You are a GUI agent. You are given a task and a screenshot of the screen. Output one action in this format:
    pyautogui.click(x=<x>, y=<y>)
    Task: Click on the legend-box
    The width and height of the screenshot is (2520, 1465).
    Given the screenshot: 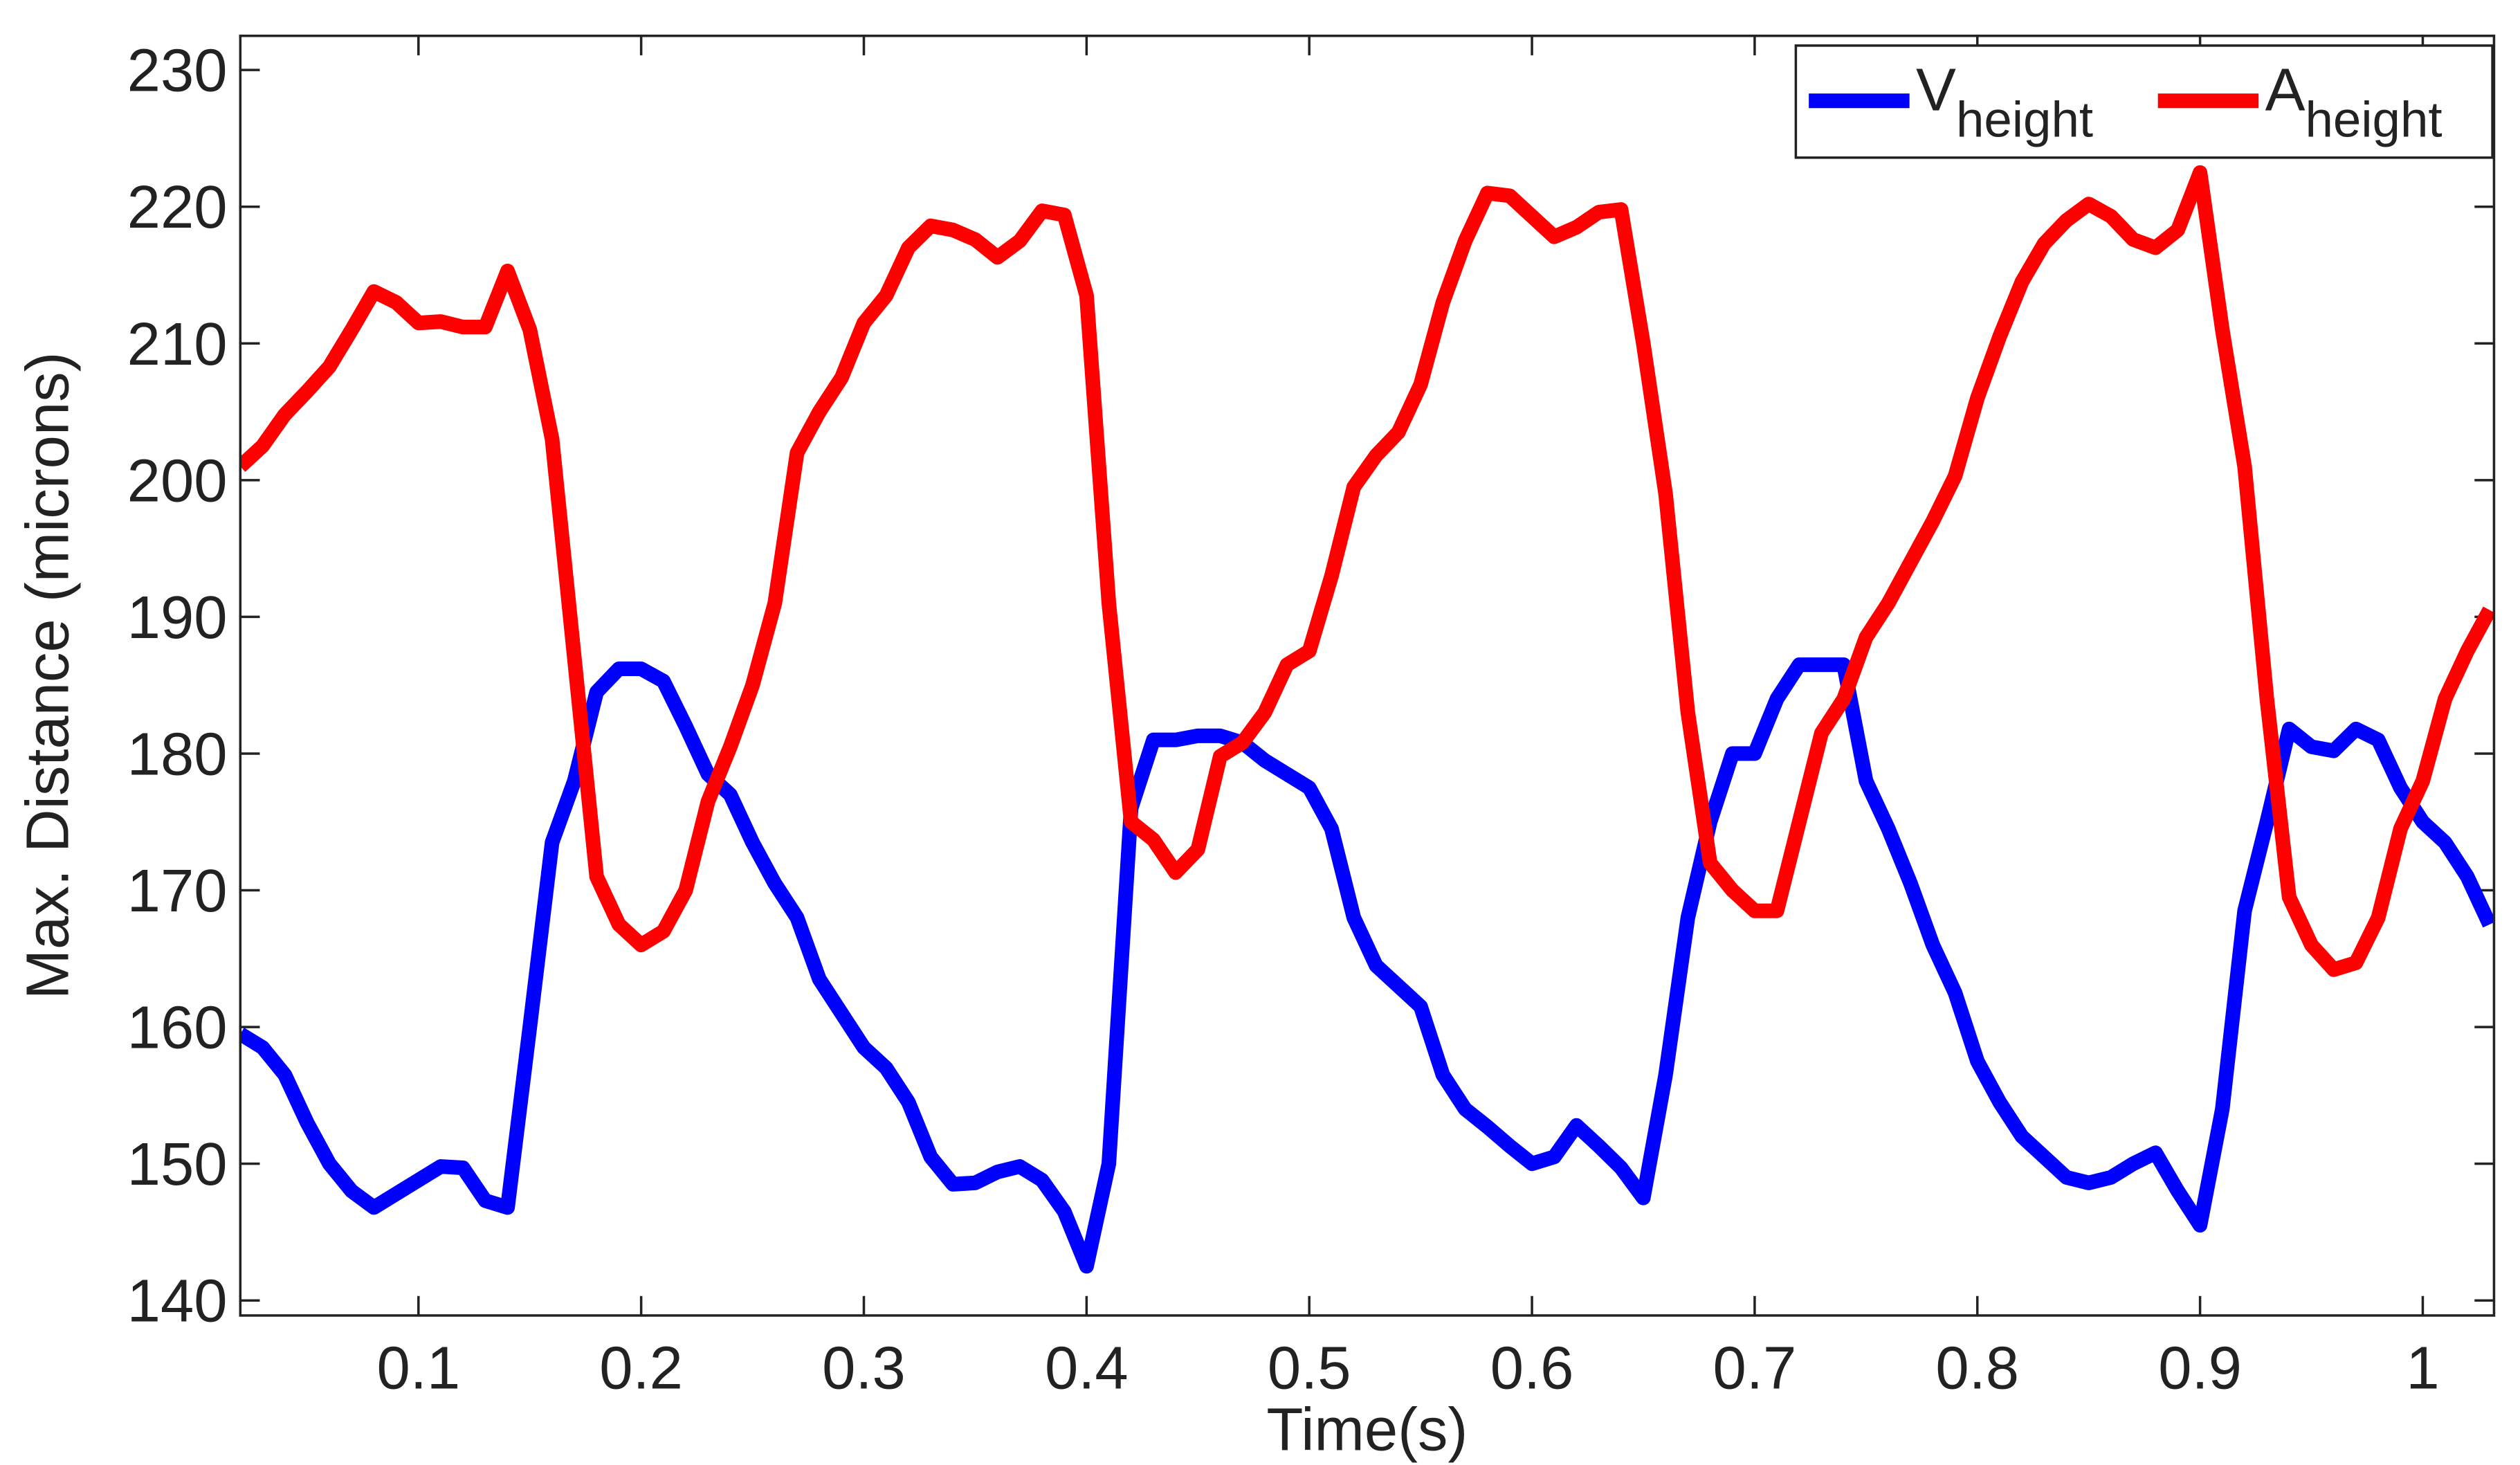 What is the action you would take?
    pyautogui.click(x=2144, y=101)
    